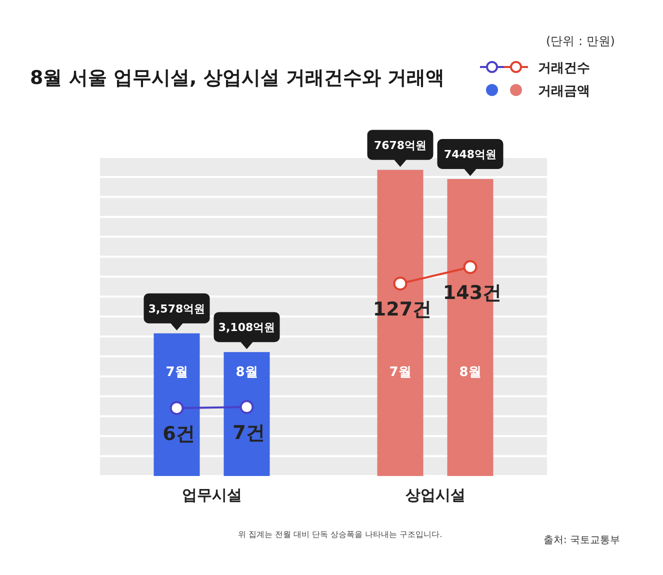  Describe the element at coordinates (400, 145) in the screenshot. I see `data-label: 7678억원` at that location.